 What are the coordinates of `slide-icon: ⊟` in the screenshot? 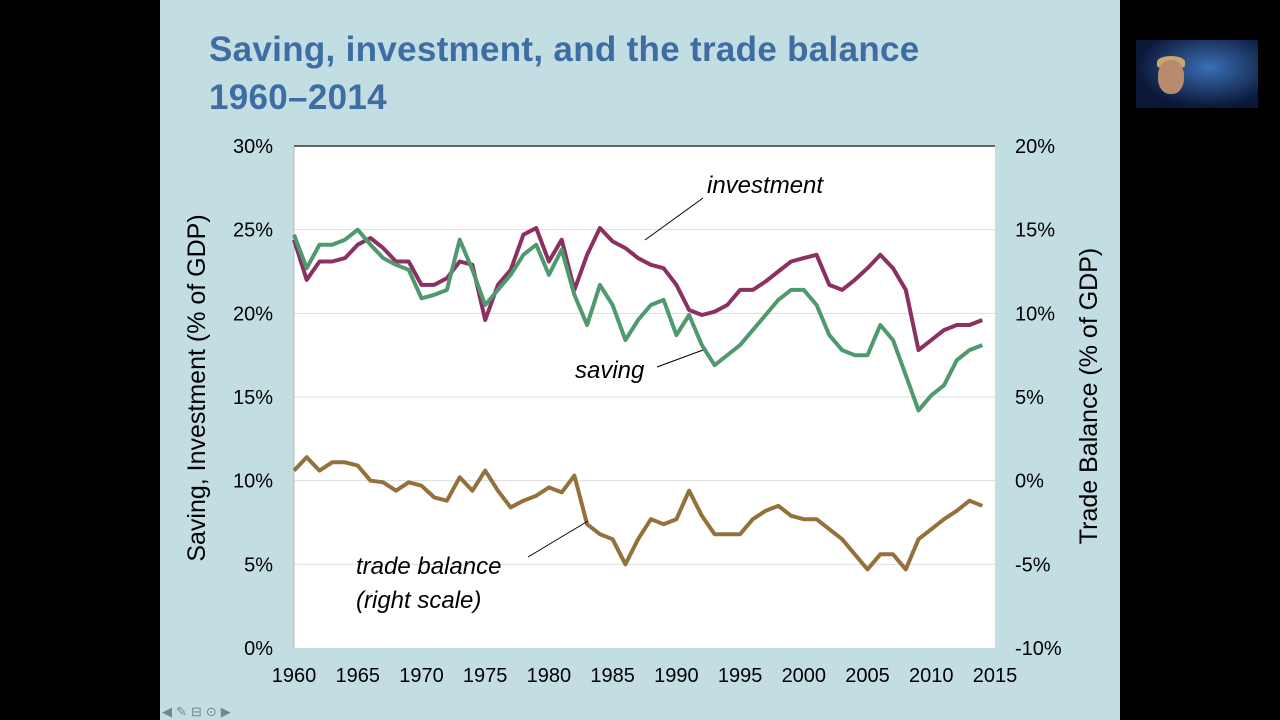 It's located at (196, 711).